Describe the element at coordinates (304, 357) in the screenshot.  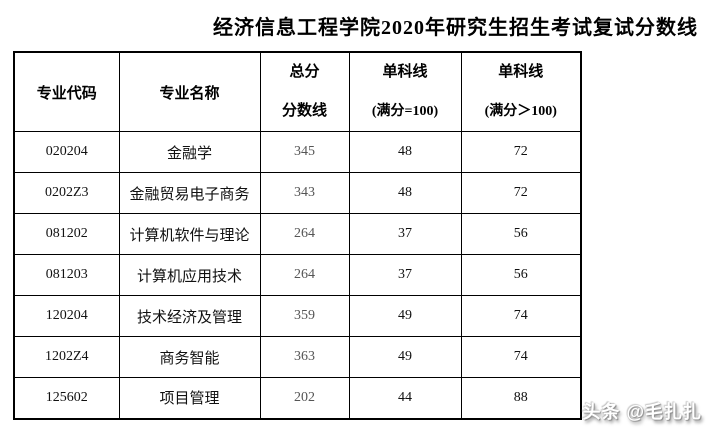
I see `cell-total-score: 363` at that location.